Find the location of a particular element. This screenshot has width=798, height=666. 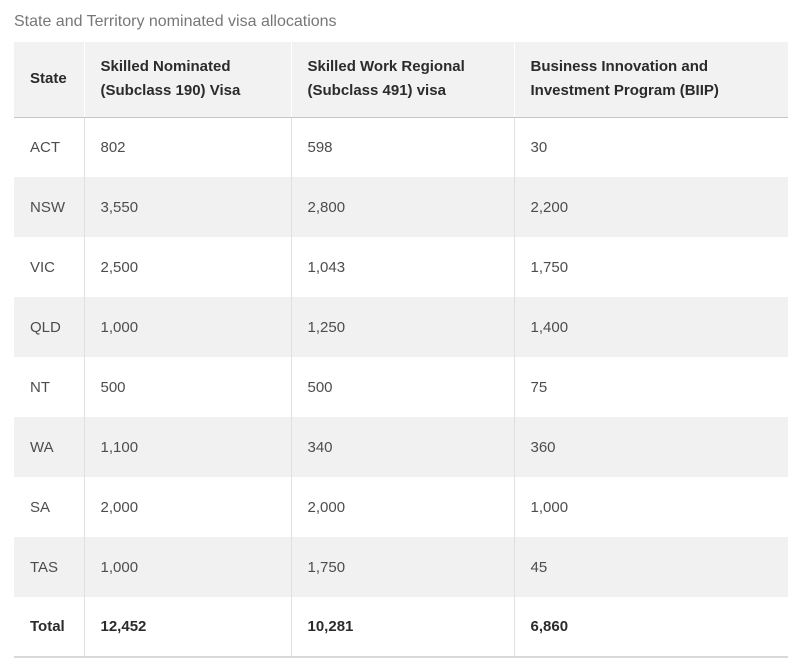

value-cell: 1,400 is located at coordinates (650, 327).